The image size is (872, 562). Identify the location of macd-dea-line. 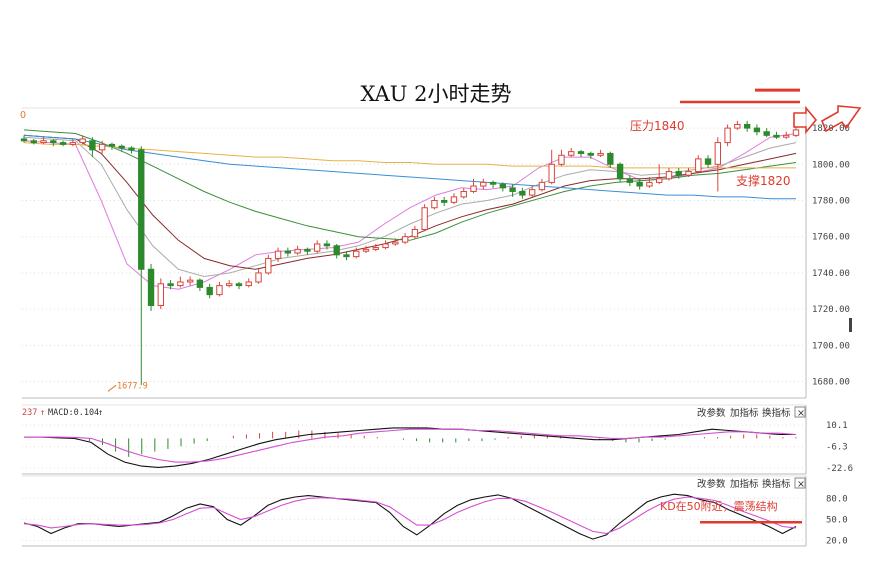
(410, 445).